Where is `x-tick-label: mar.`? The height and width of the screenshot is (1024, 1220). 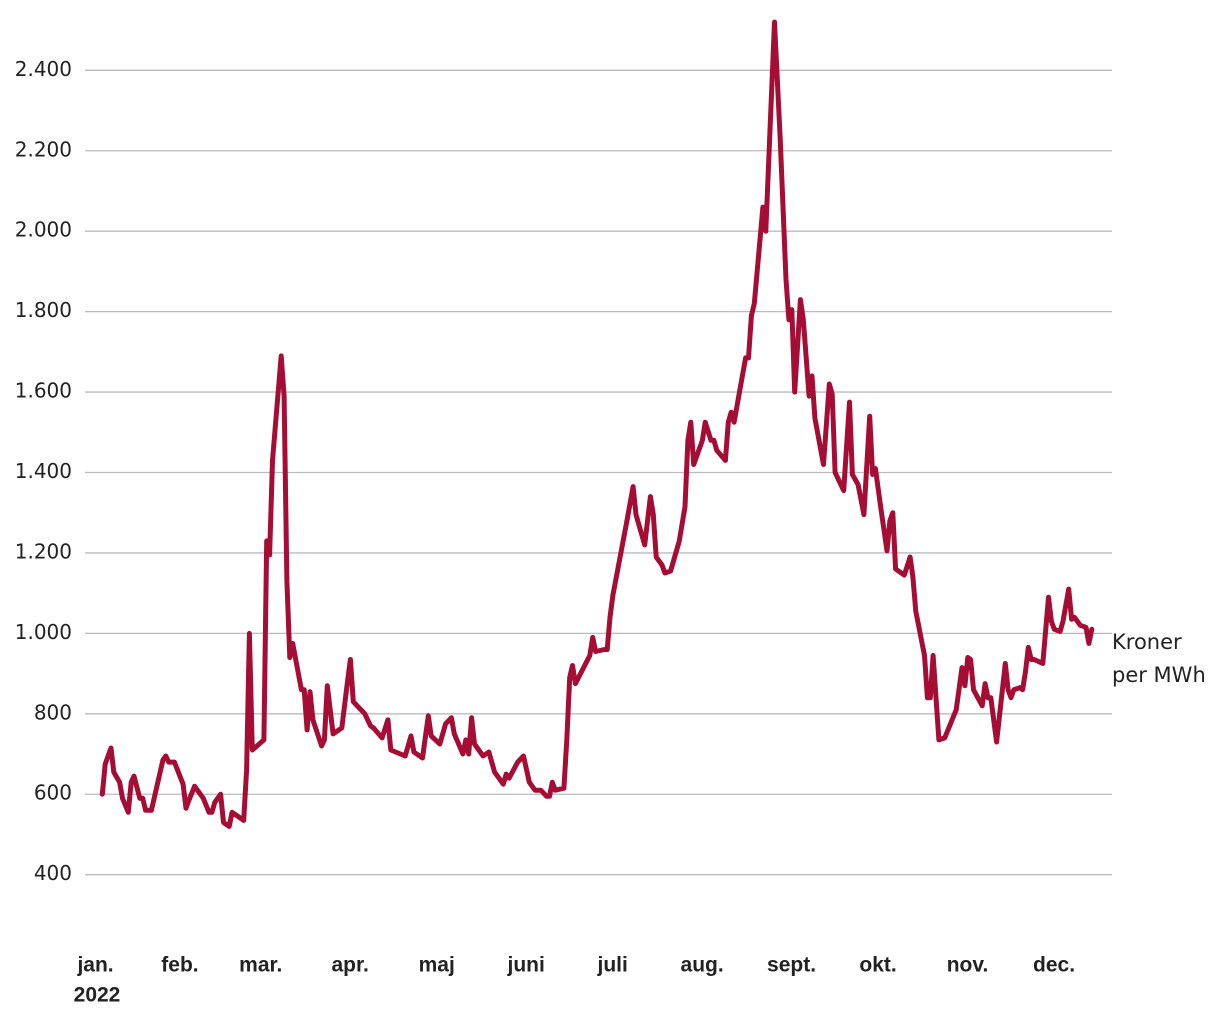
x-tick-label: mar. is located at coordinates (260, 965).